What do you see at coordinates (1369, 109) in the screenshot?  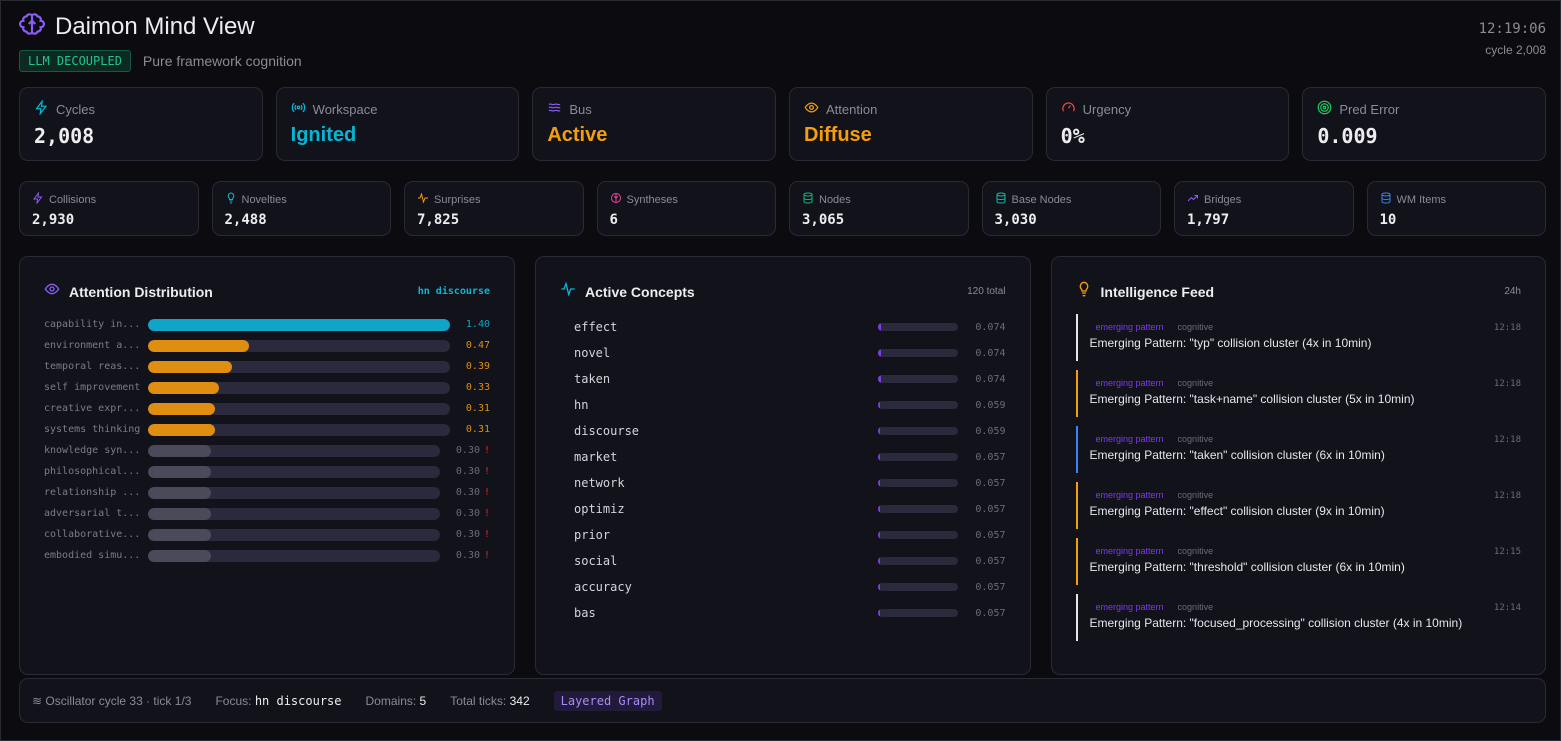 I see `stat-label: Pred Error` at bounding box center [1369, 109].